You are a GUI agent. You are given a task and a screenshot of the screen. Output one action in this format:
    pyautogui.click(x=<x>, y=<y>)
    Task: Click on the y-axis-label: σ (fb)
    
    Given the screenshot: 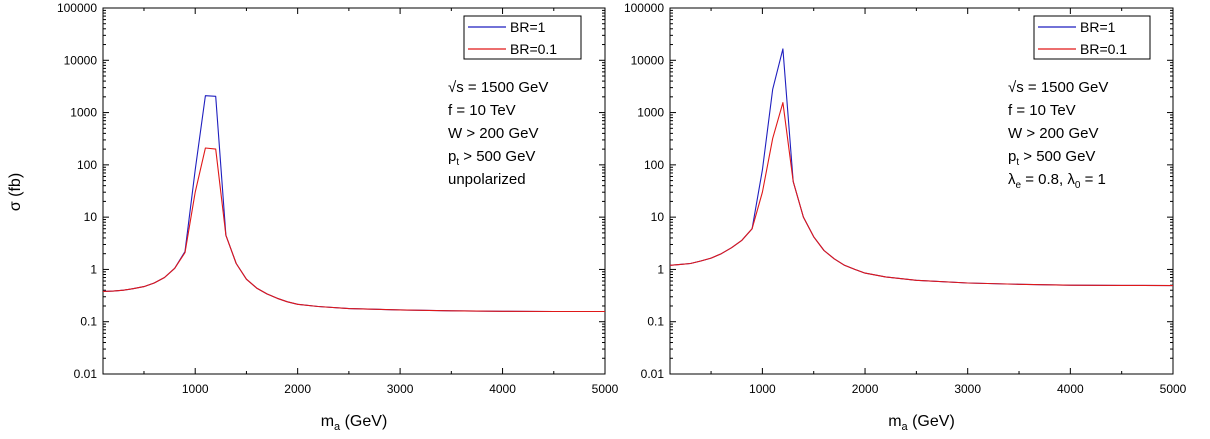 What is the action you would take?
    pyautogui.click(x=15, y=192)
    